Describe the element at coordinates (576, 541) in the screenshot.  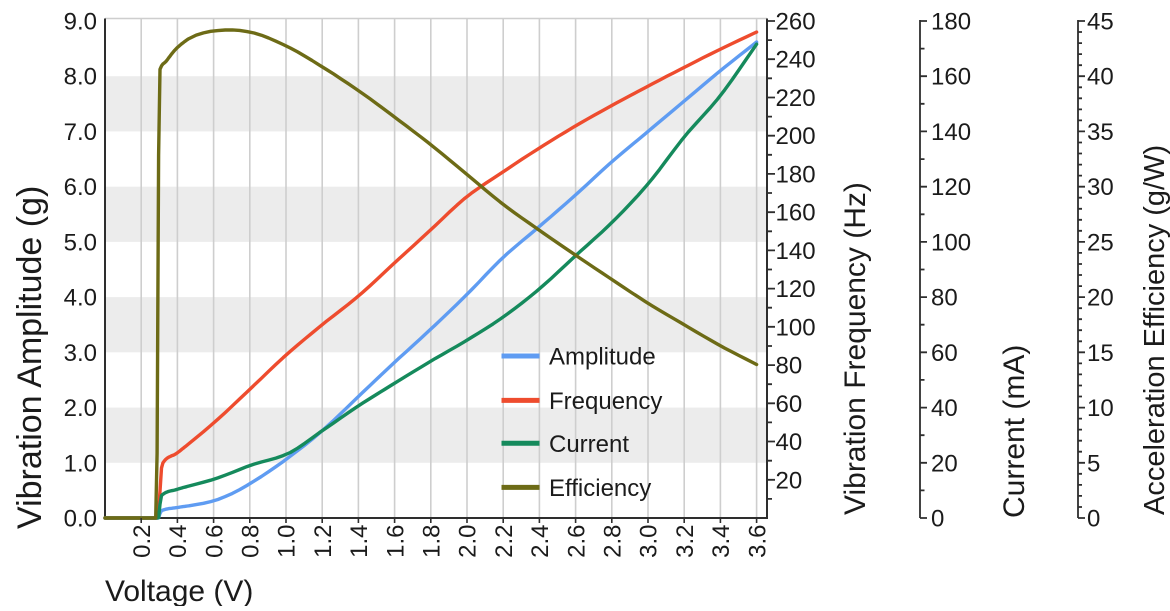
I see `svg-text: 2.6` at that location.